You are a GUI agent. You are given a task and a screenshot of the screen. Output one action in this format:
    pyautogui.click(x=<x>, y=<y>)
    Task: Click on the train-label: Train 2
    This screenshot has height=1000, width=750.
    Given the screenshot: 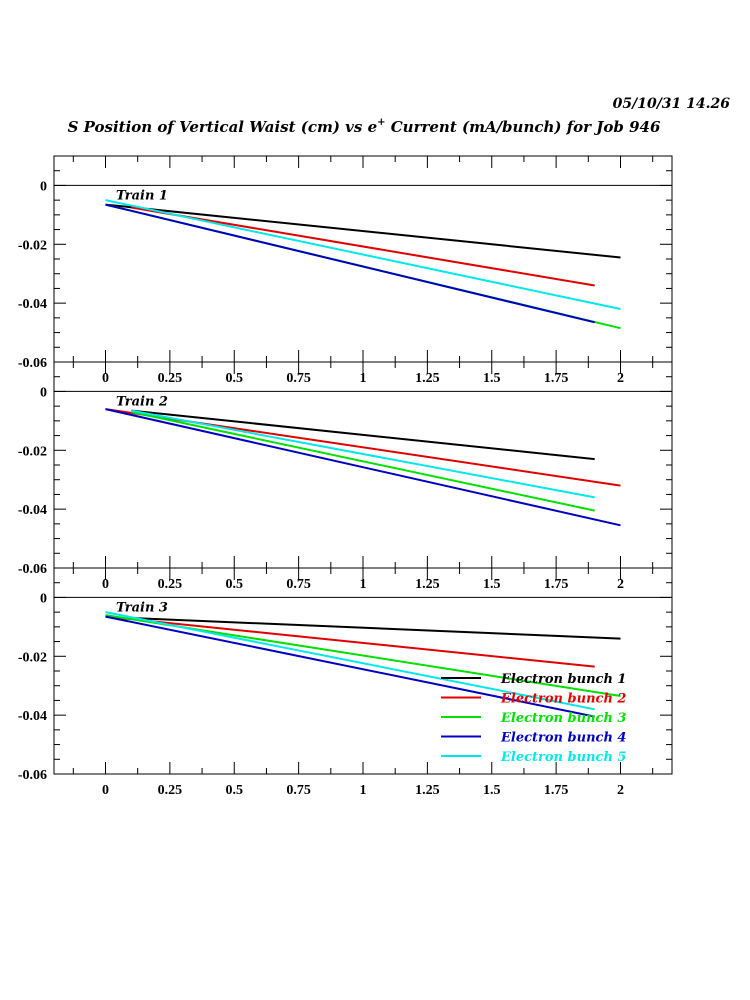 What is the action you would take?
    pyautogui.click(x=142, y=401)
    